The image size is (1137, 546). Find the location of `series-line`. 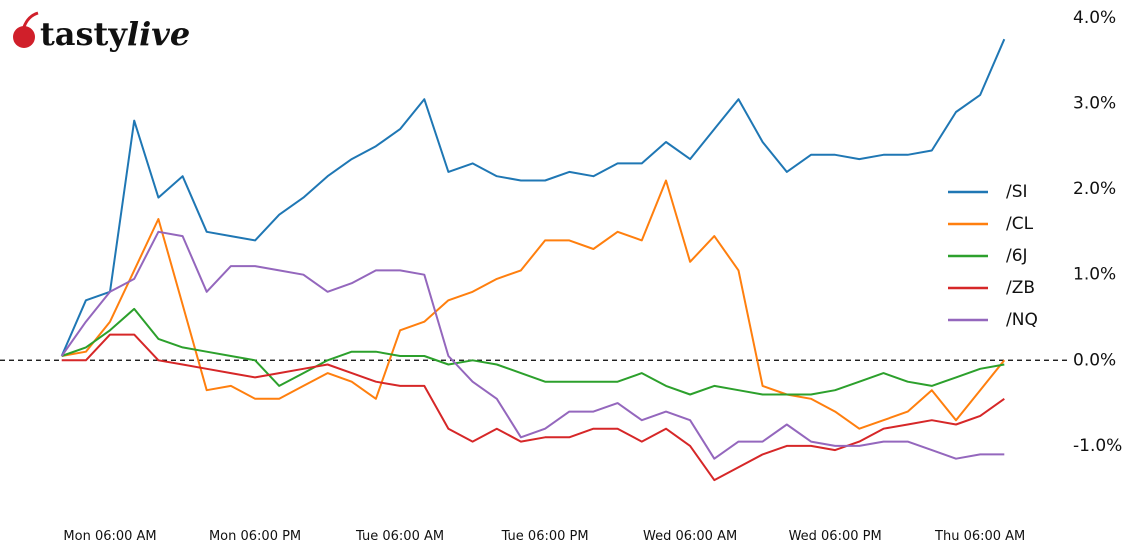

series-line is located at coordinates (533, 351).